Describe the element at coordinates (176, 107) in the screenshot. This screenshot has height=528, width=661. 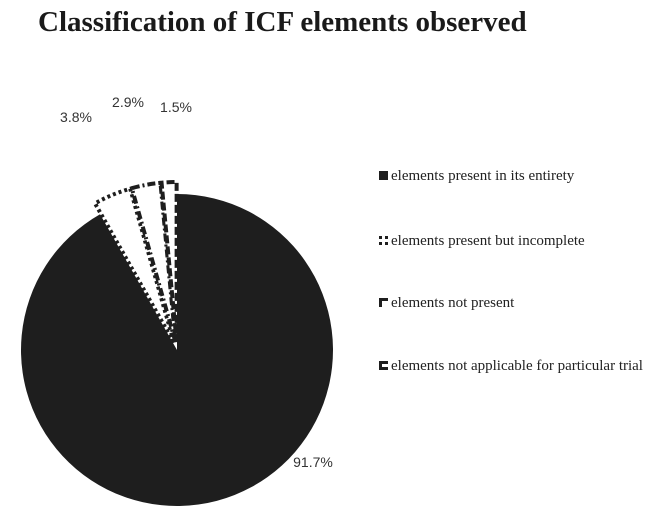
I see `slice-value-label: 1.5%` at that location.